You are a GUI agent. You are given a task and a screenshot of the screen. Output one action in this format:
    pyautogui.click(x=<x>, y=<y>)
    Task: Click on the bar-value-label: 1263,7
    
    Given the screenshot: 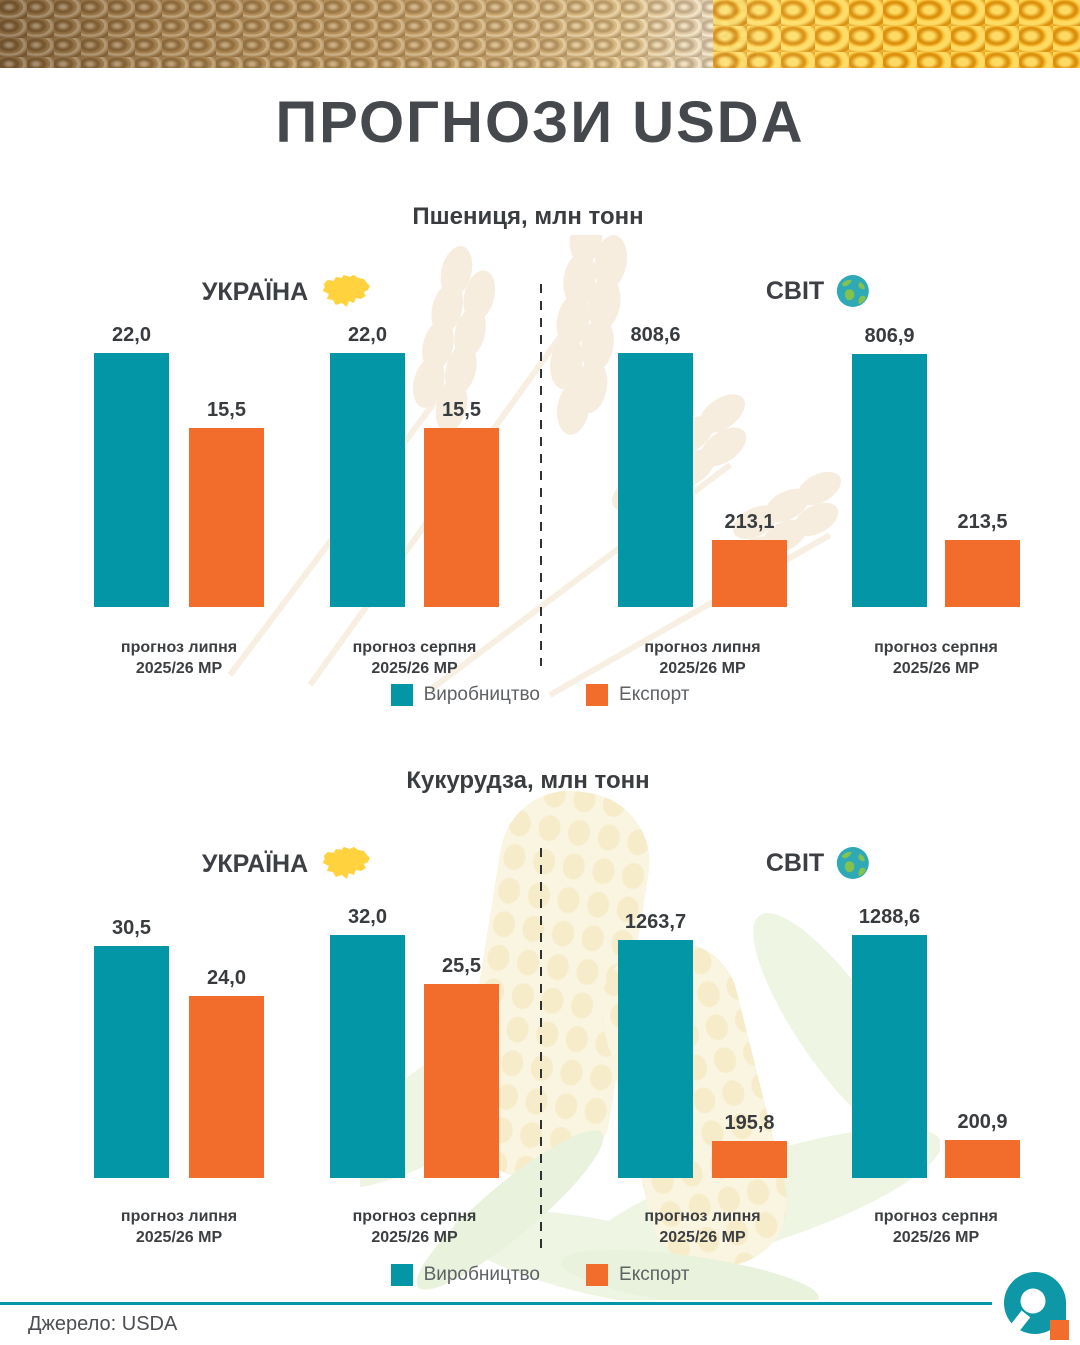 What is the action you would take?
    pyautogui.click(x=655, y=922)
    